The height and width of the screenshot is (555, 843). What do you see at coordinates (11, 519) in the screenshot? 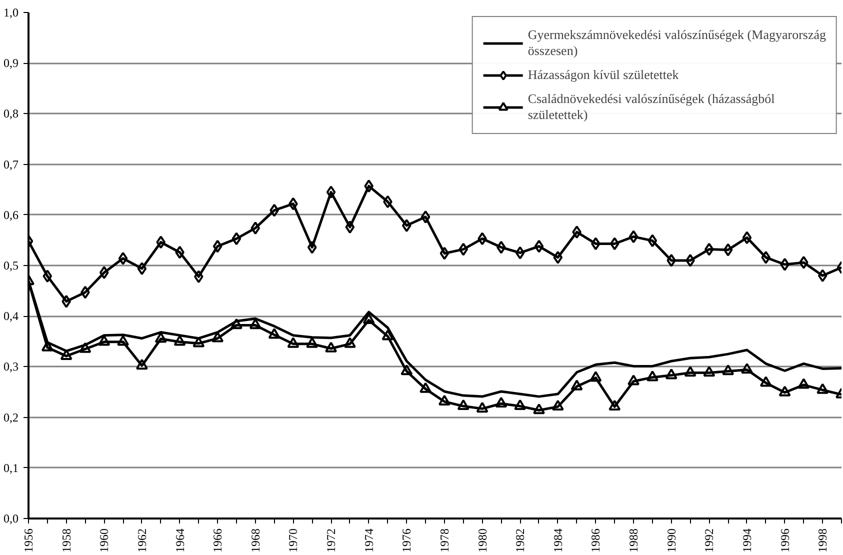
I see `y-tick-label: 0,0` at bounding box center [11, 519].